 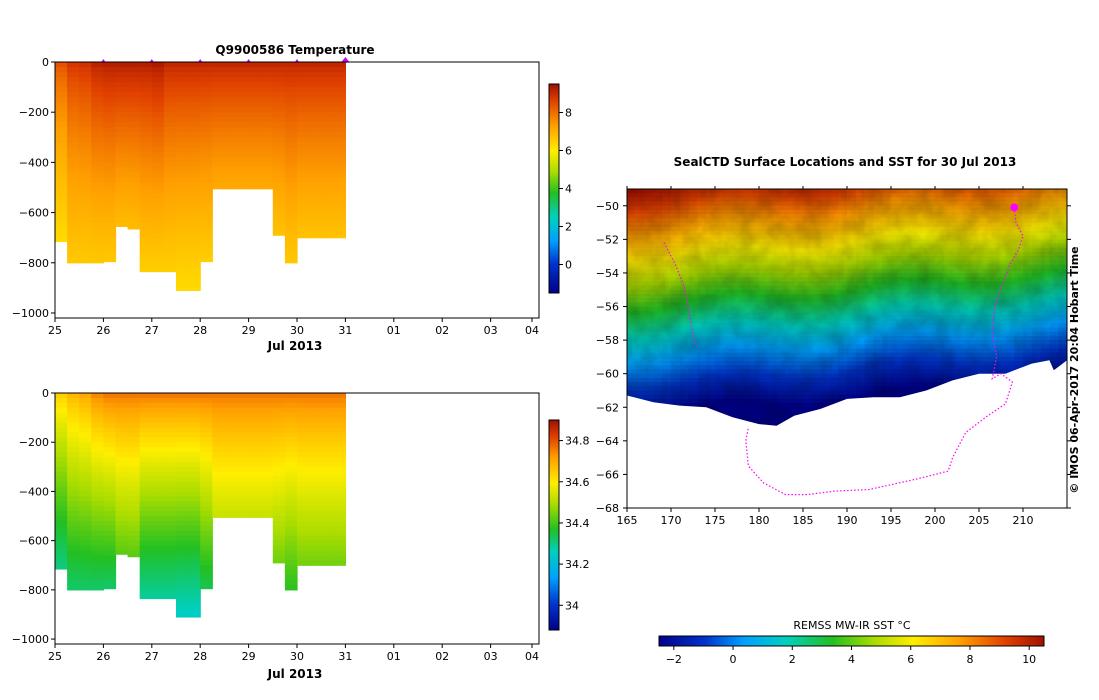 I want to click on x-tick-label: 27, so click(x=152, y=330).